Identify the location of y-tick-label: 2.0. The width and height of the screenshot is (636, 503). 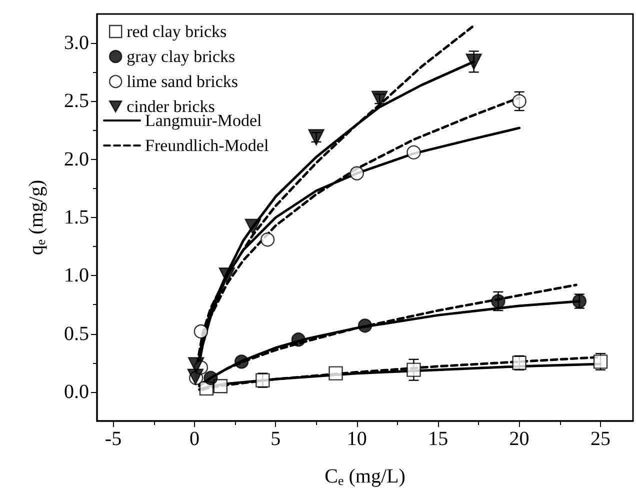
(76, 159).